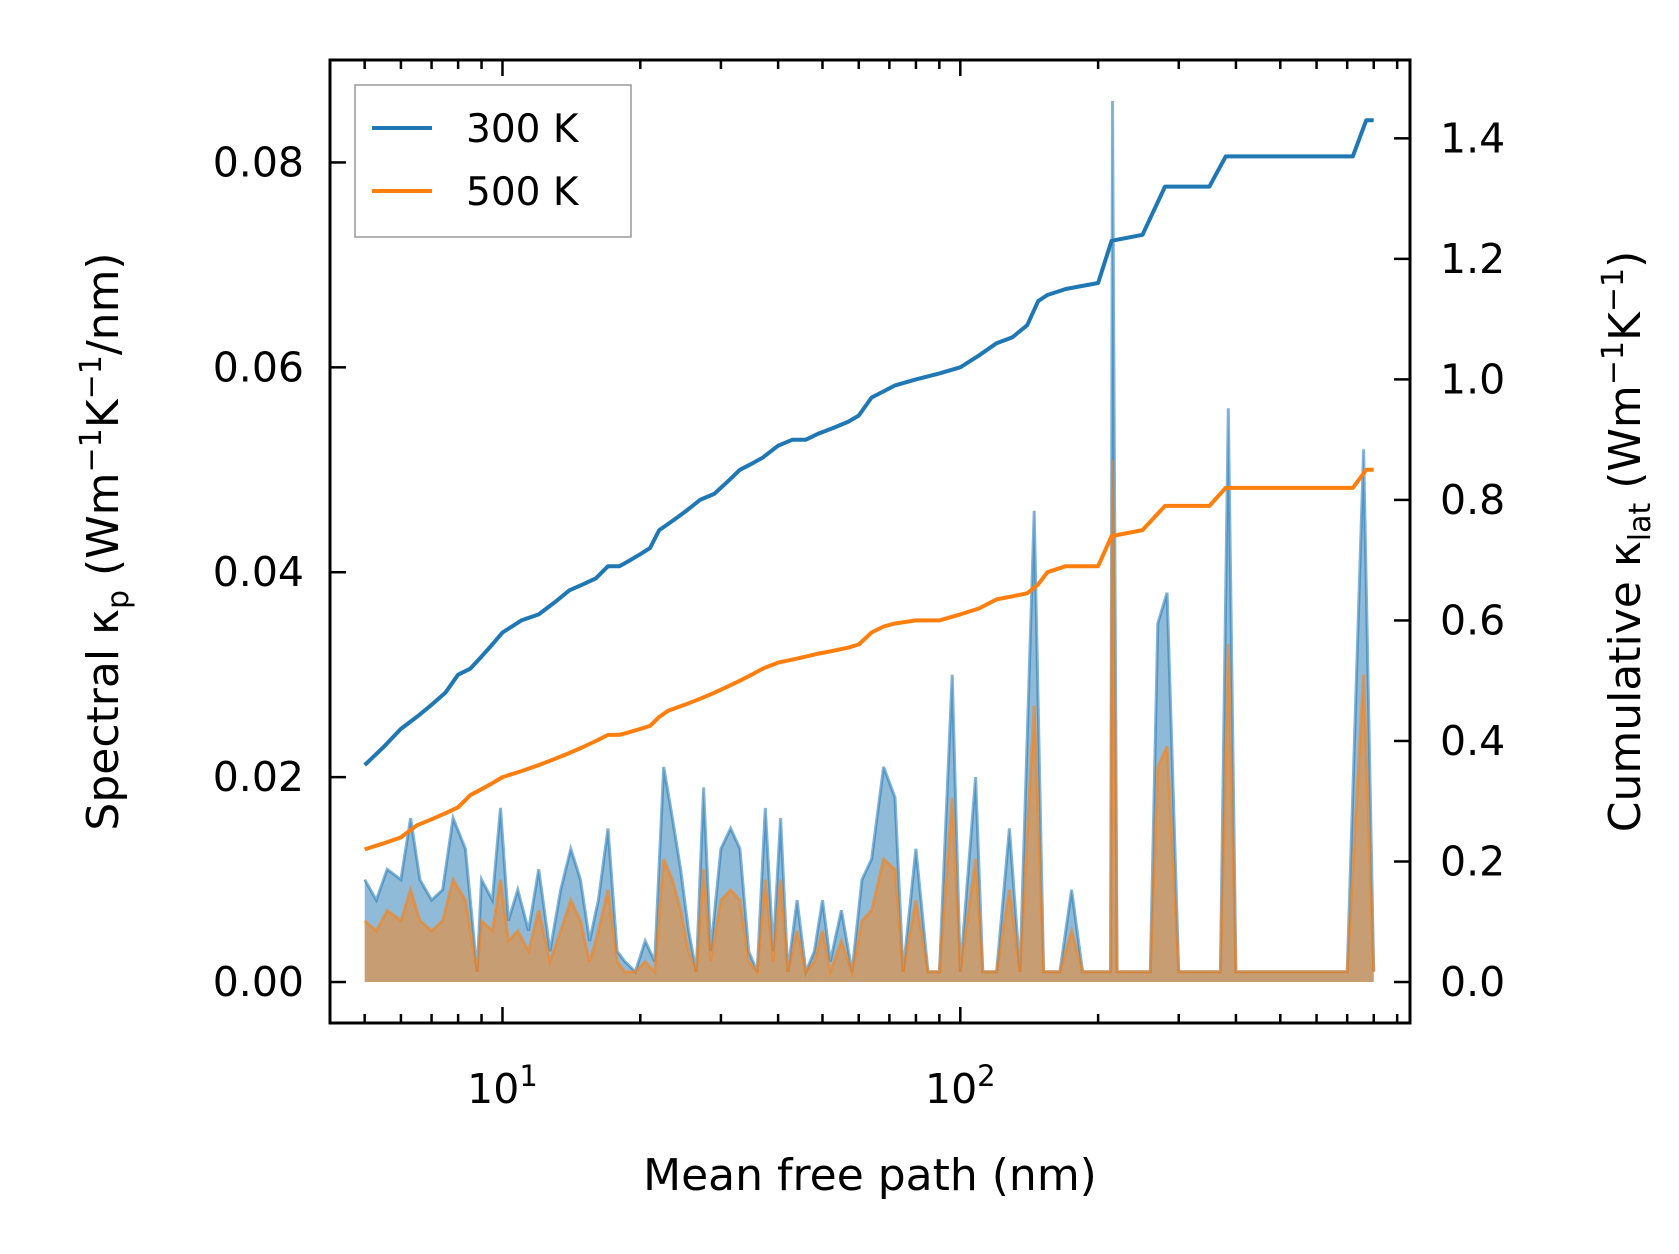 The image size is (1679, 1254). What do you see at coordinates (1472, 861) in the screenshot?
I see `y-right-tick-label: 0.2` at bounding box center [1472, 861].